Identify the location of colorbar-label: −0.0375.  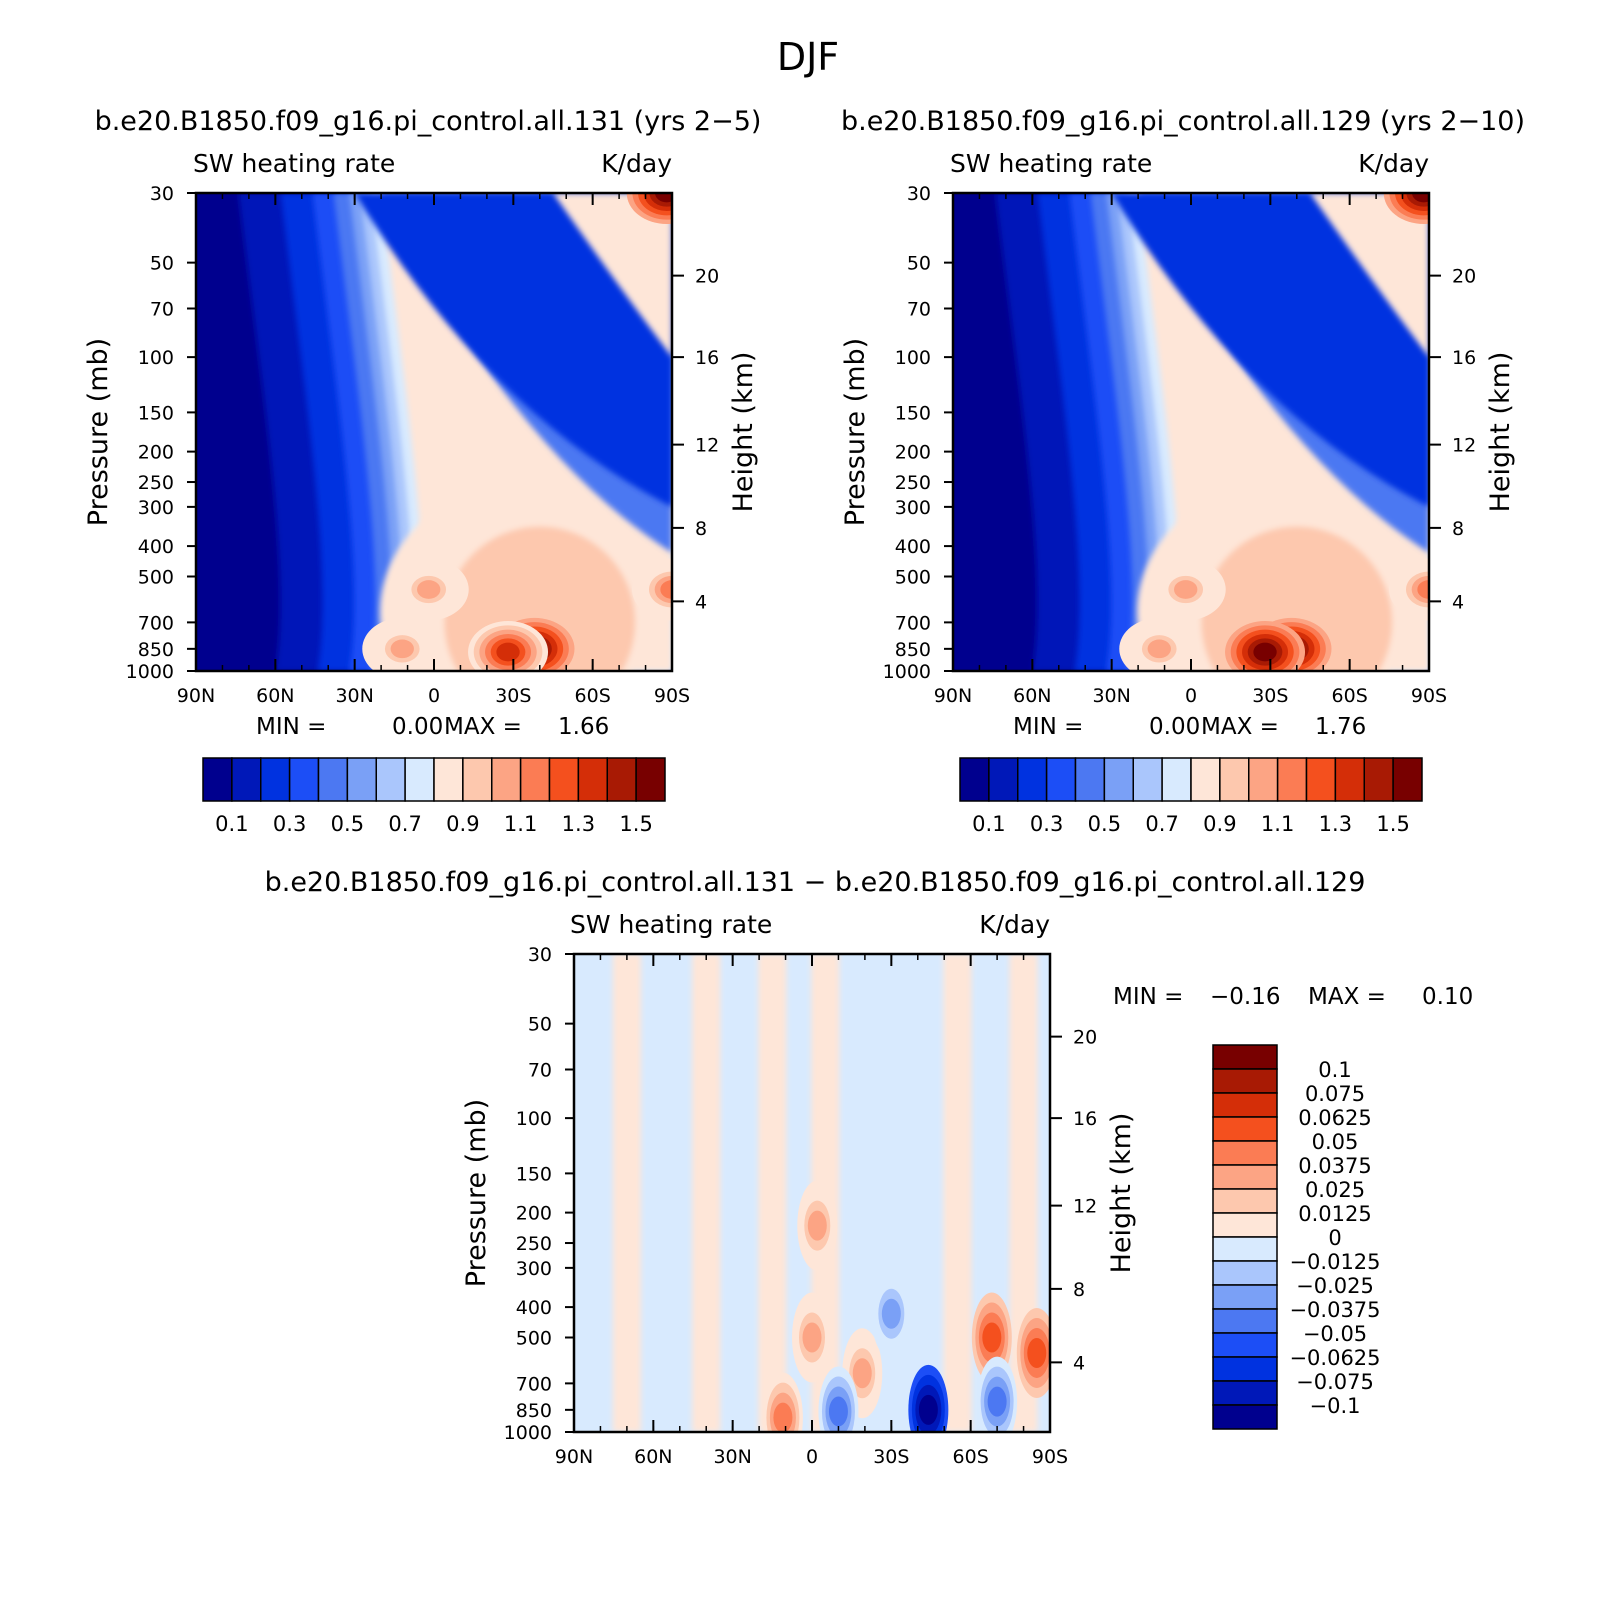
(1334, 1310).